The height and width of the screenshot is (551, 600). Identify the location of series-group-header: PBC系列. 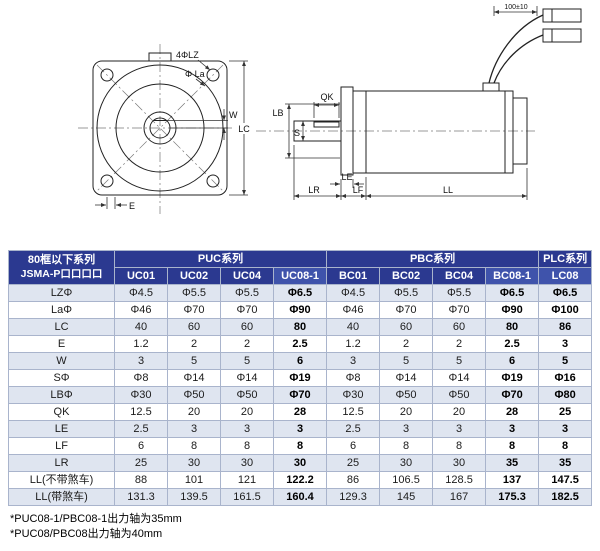
(433, 259).